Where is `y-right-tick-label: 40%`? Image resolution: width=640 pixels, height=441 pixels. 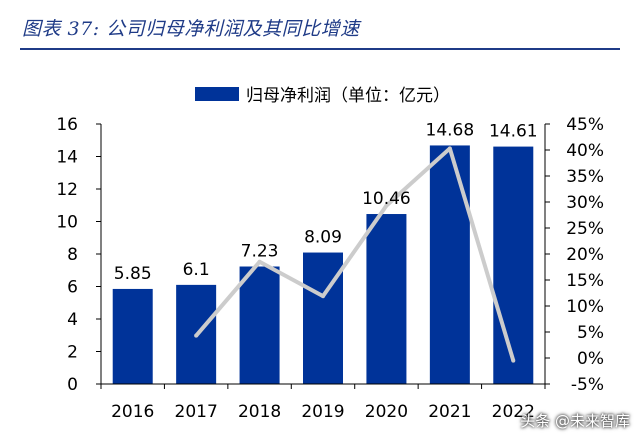
y-right-tick-label: 40% is located at coordinates (585, 151).